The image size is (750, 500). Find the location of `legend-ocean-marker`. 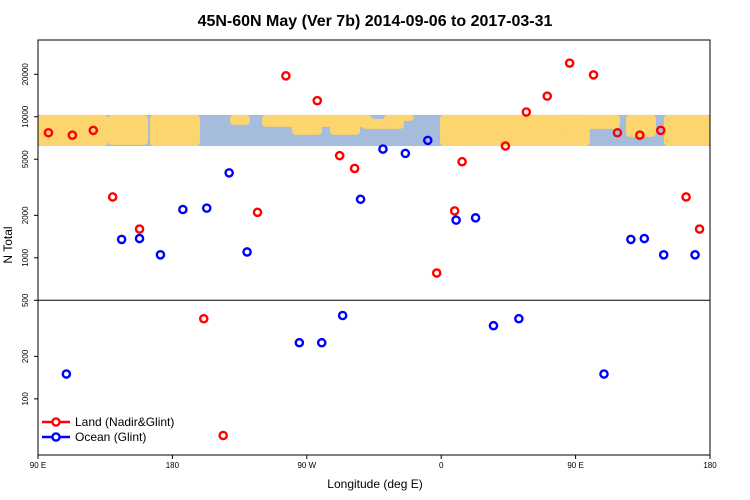

legend-ocean-marker is located at coordinates (56, 437).